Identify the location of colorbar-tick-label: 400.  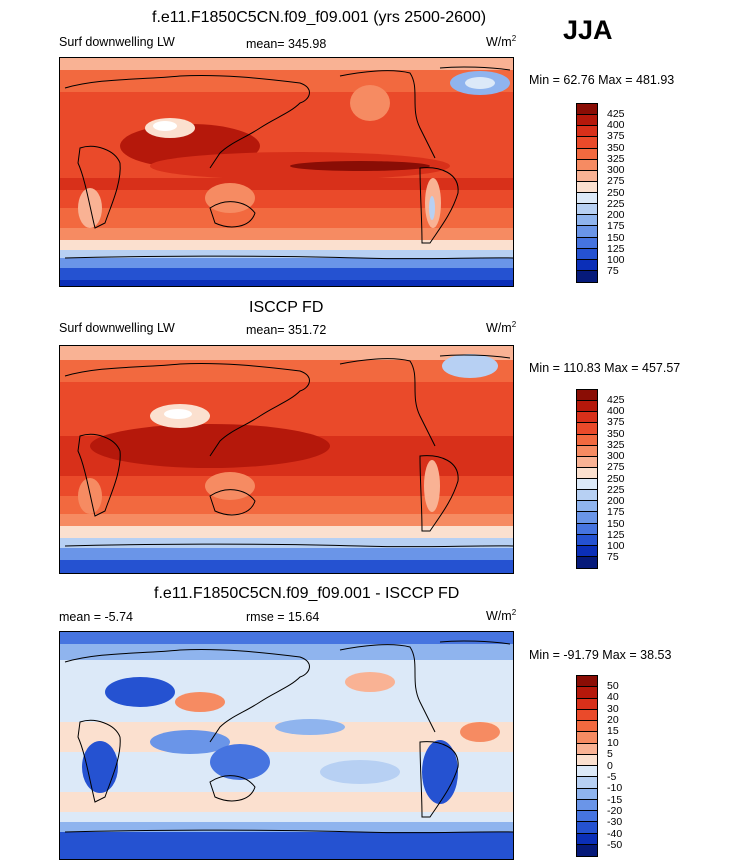
(616, 125).